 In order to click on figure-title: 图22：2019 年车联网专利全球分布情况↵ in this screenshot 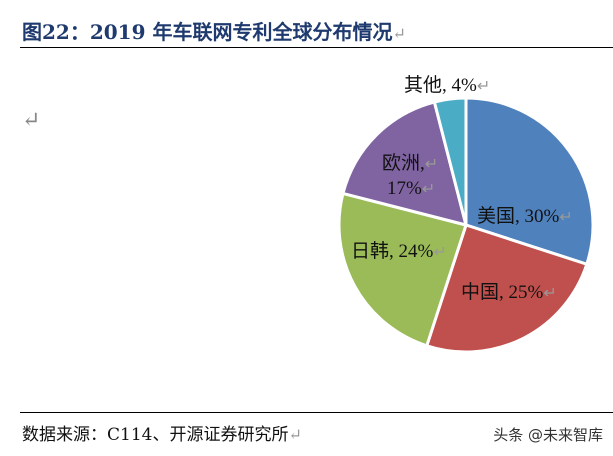, I will do `click(214, 32)`.